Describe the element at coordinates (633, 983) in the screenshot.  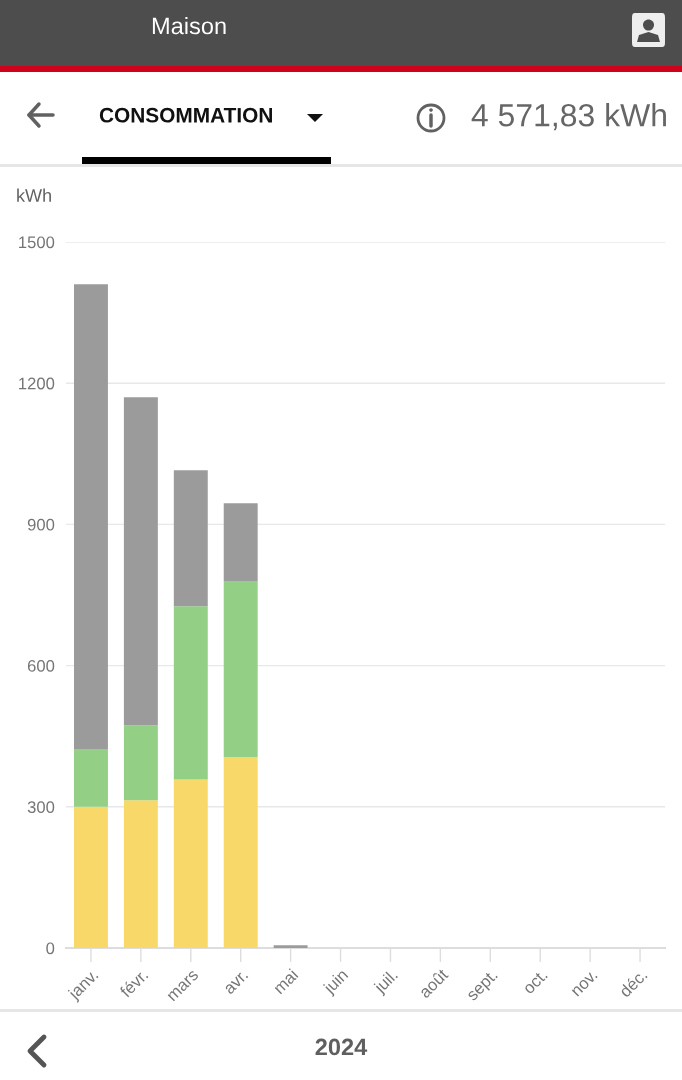
I see `x-tick-label: déc.` at that location.